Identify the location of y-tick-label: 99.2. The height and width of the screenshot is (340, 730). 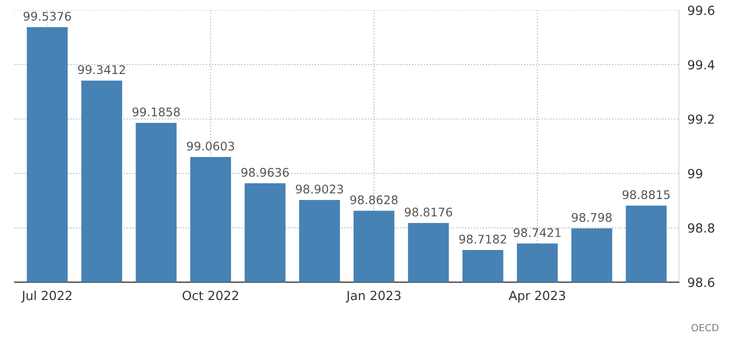
(701, 119).